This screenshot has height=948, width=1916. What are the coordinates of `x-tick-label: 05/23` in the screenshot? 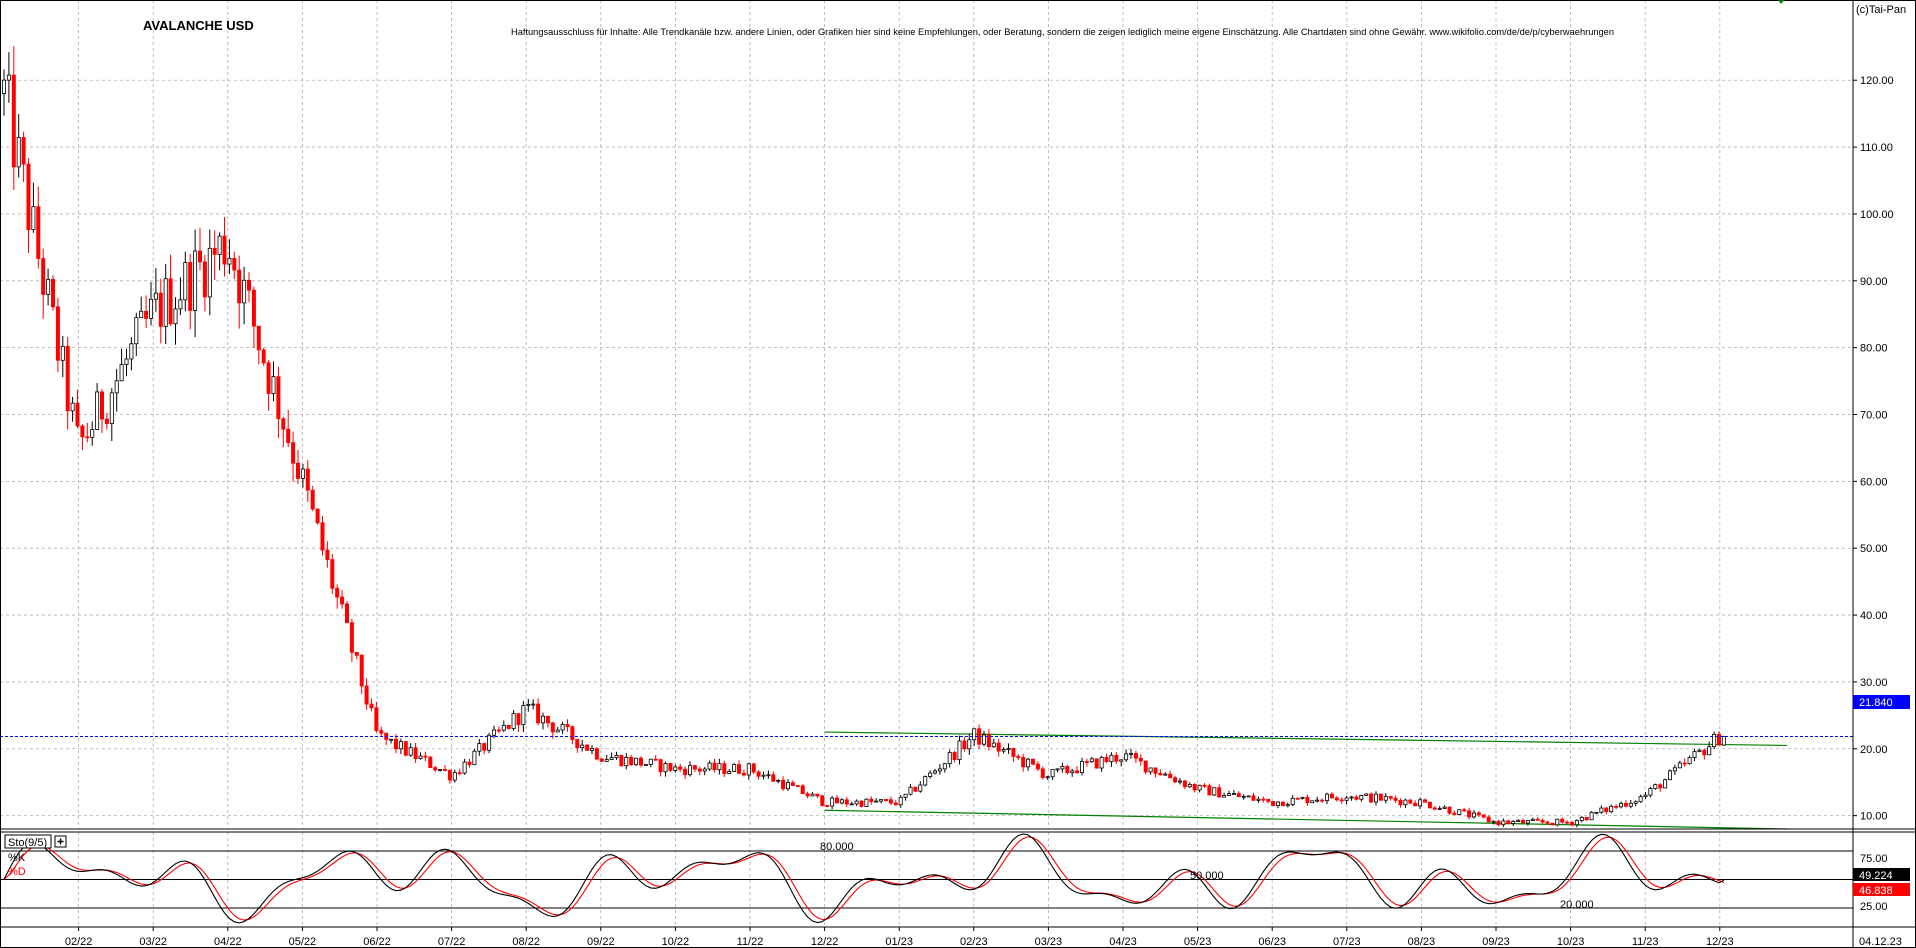 It's located at (1198, 942).